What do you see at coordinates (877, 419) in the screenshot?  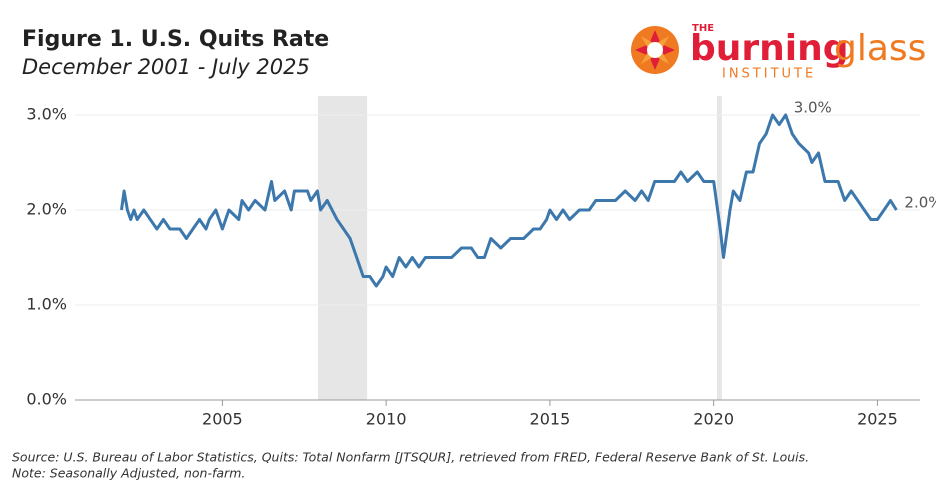 I see `x-tick-label: 2025` at bounding box center [877, 419].